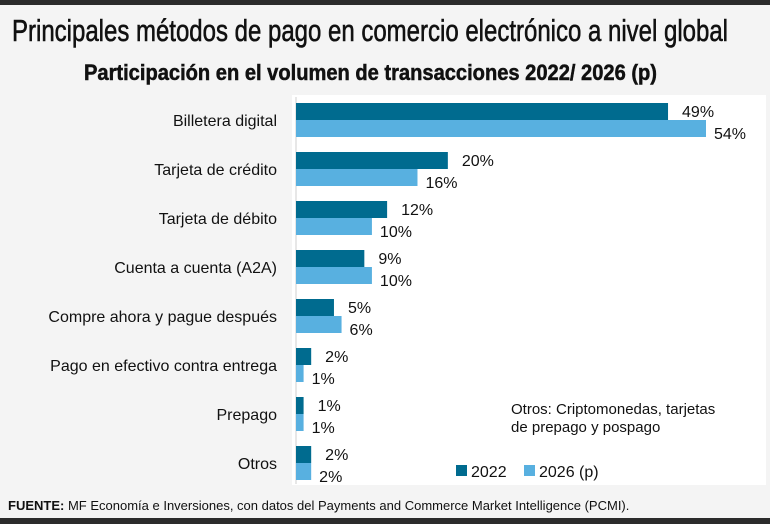 The image size is (770, 524). Describe the element at coordinates (195, 268) in the screenshot. I see `category-label: Cuenta a cuenta (A2A)` at that location.